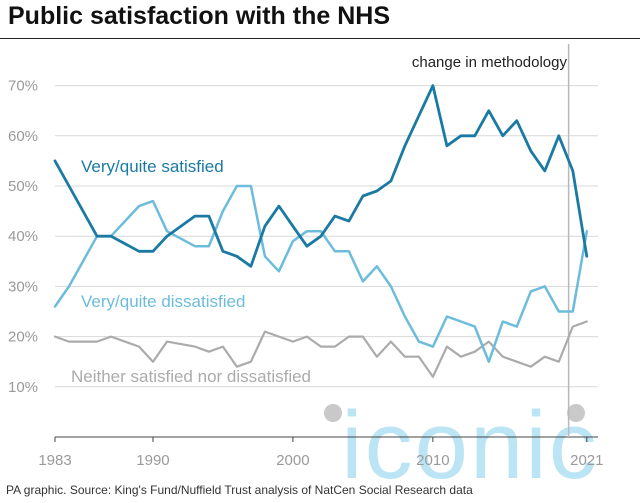 The image size is (640, 503). I want to click on x-tick-label: 1990, so click(152, 460).